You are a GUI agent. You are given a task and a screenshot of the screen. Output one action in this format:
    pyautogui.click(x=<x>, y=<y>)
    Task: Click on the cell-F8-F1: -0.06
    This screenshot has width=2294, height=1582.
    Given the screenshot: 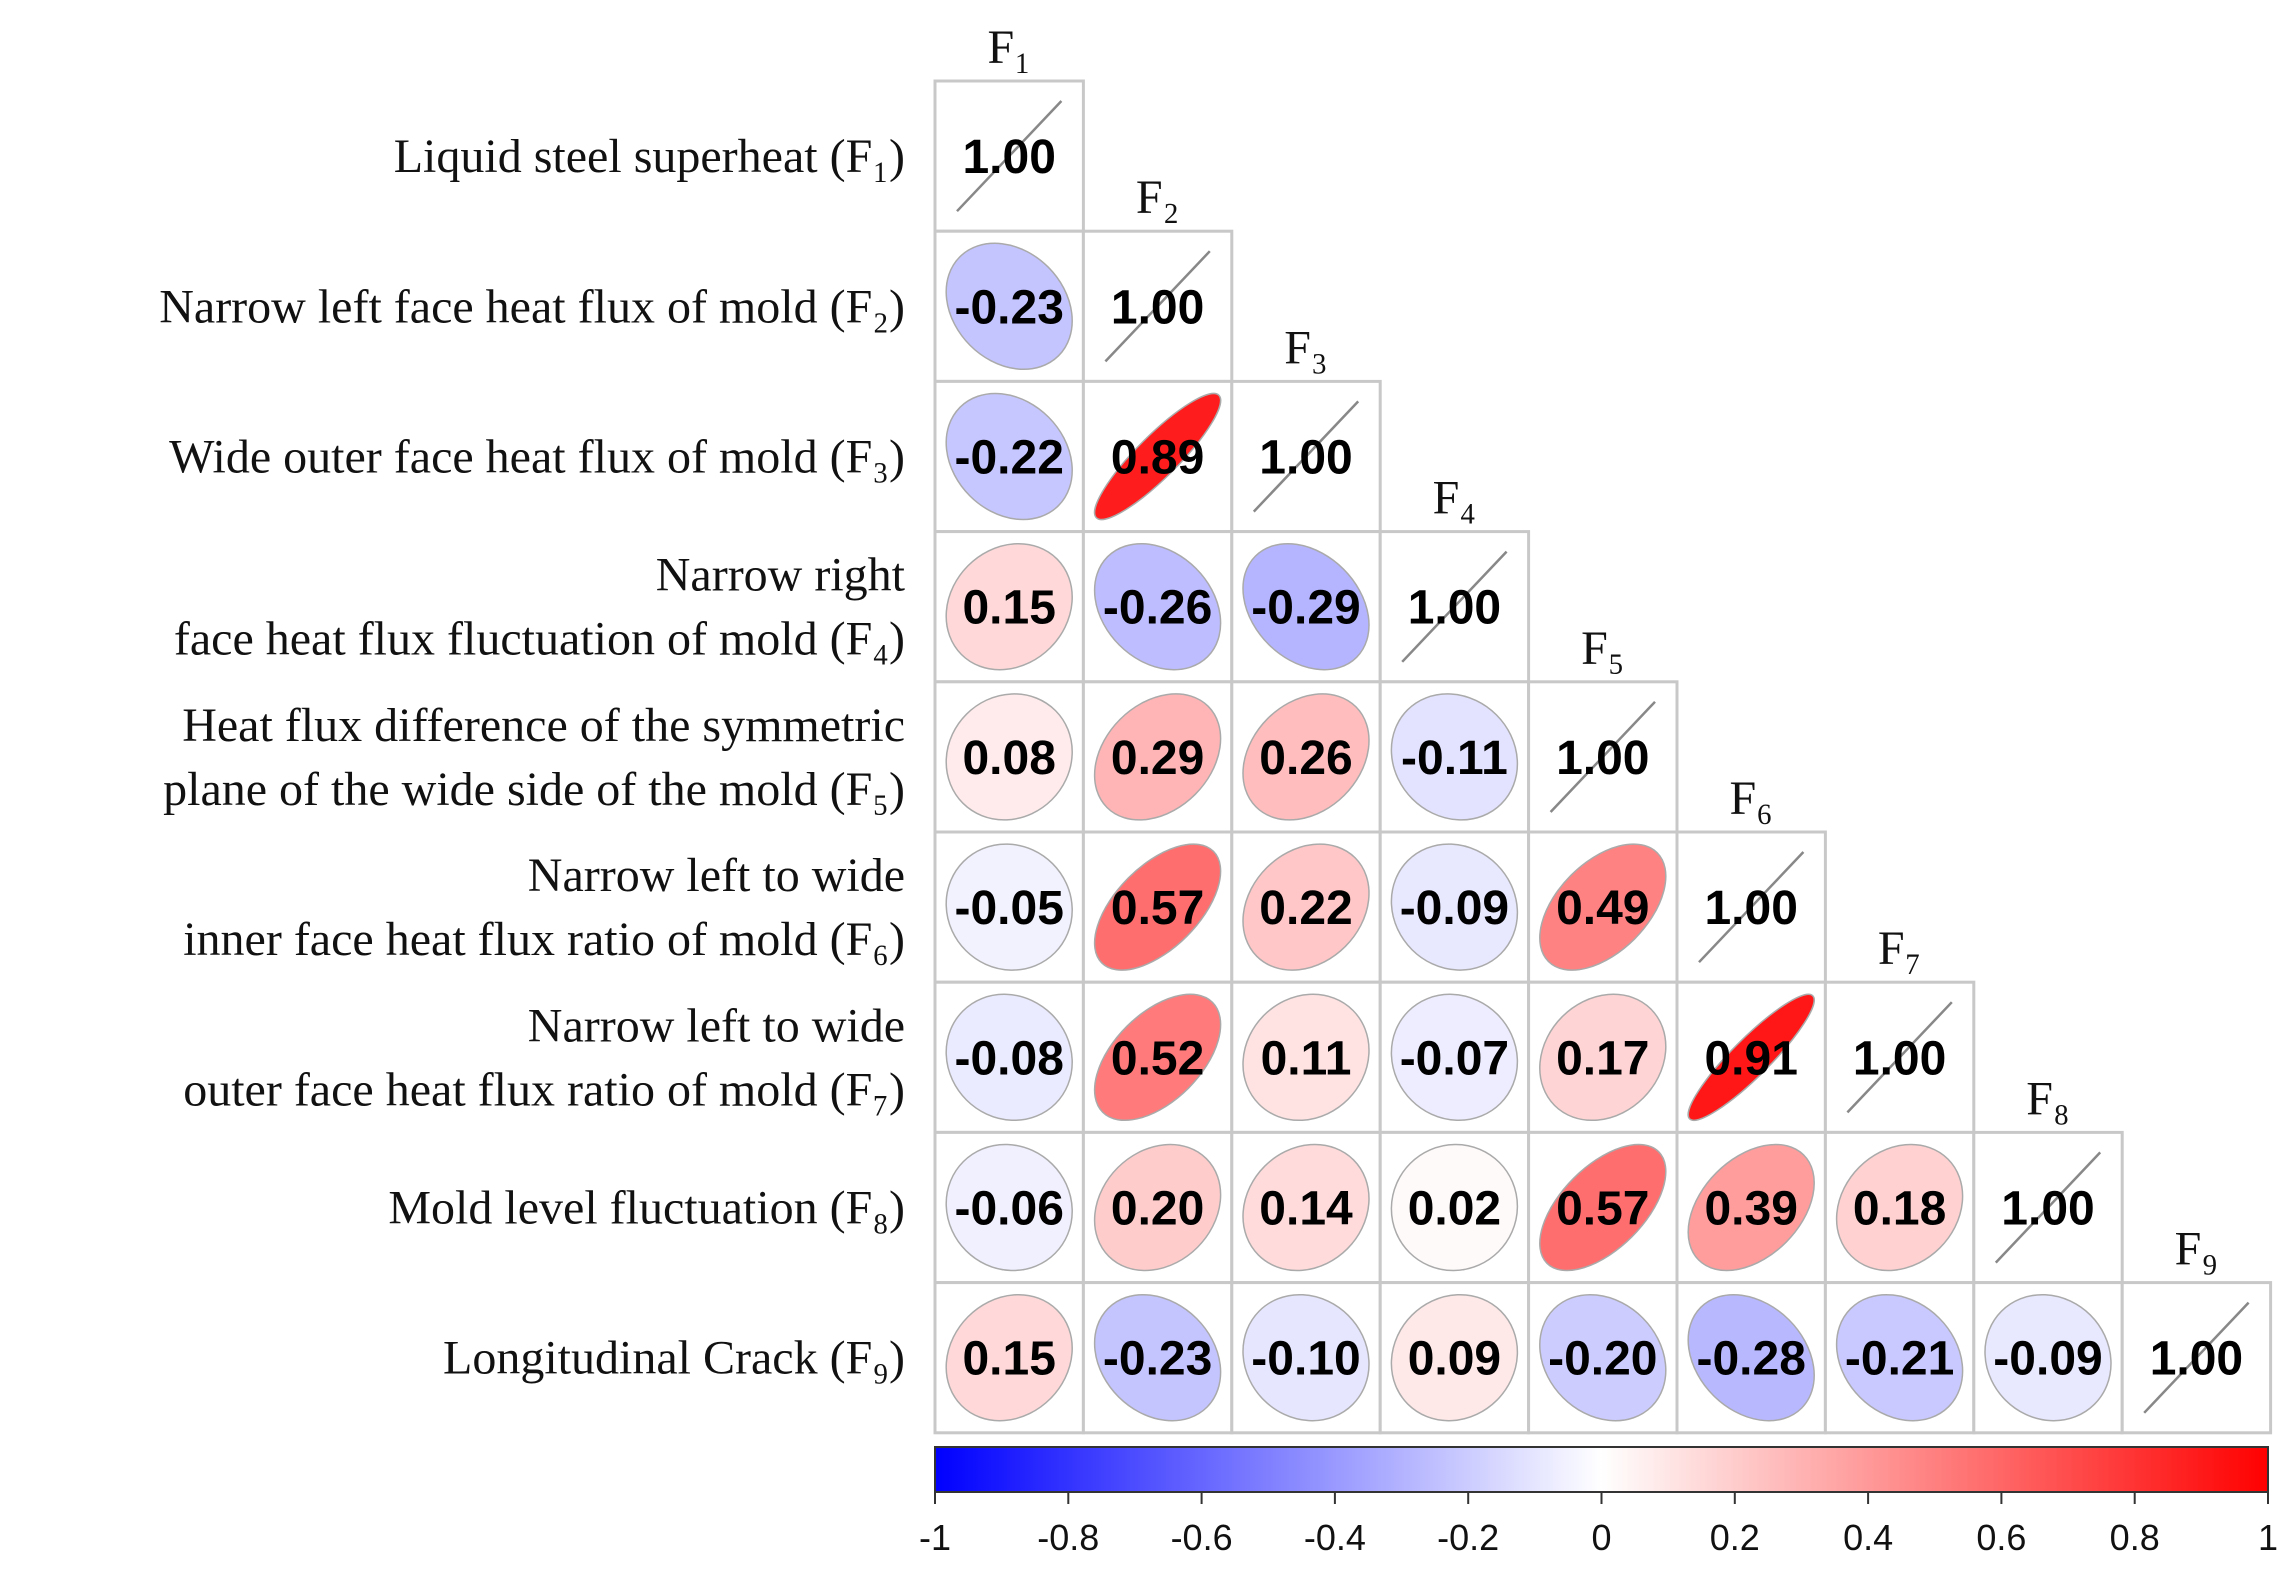 What is the action you would take?
    pyautogui.click(x=1009, y=1207)
    